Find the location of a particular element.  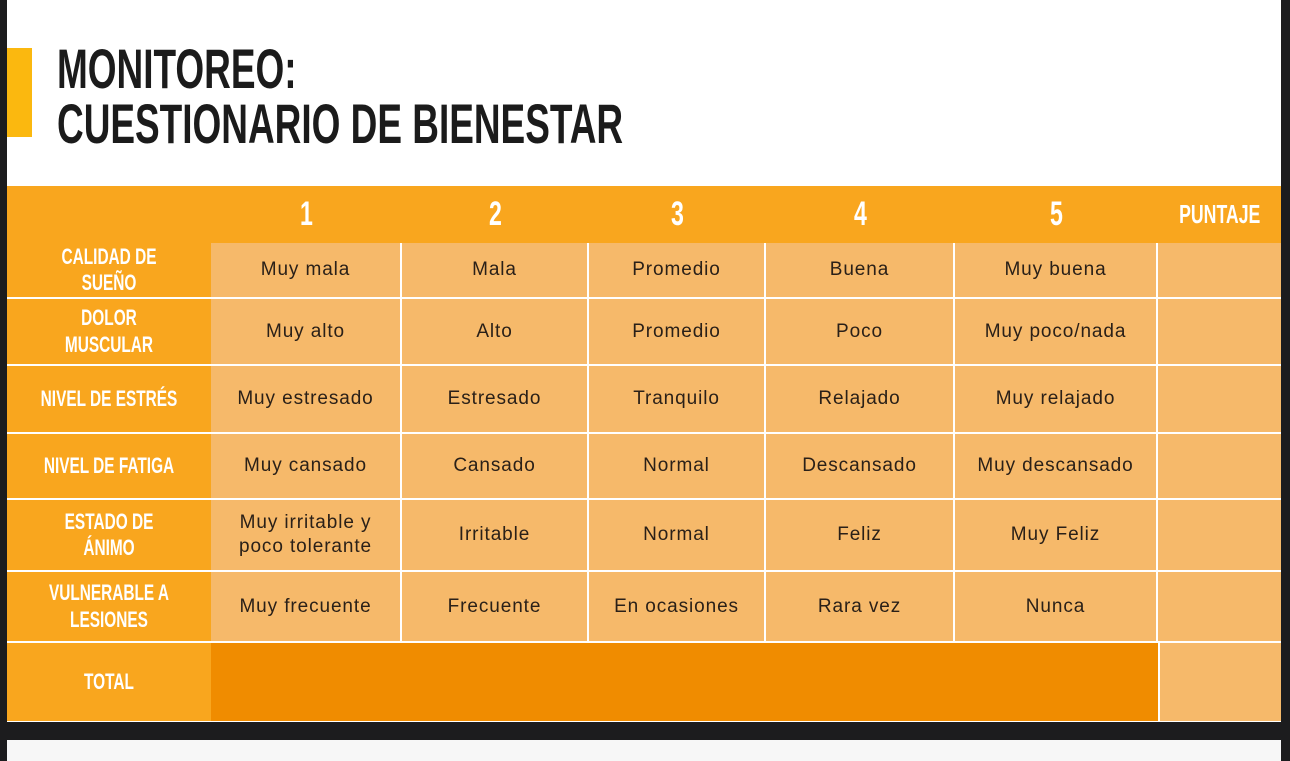

accent-bar is located at coordinates (19, 92).